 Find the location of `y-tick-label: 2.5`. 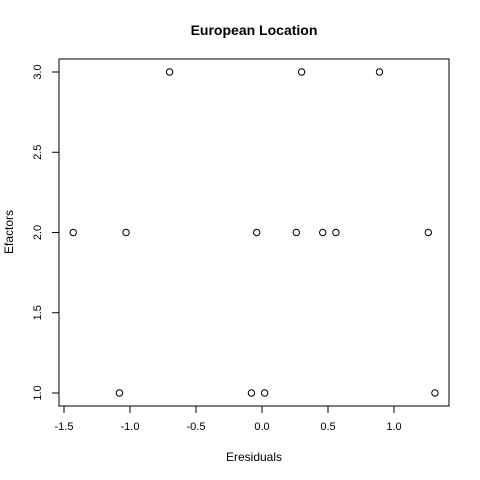

y-tick-label: 2.5 is located at coordinates (38, 152).